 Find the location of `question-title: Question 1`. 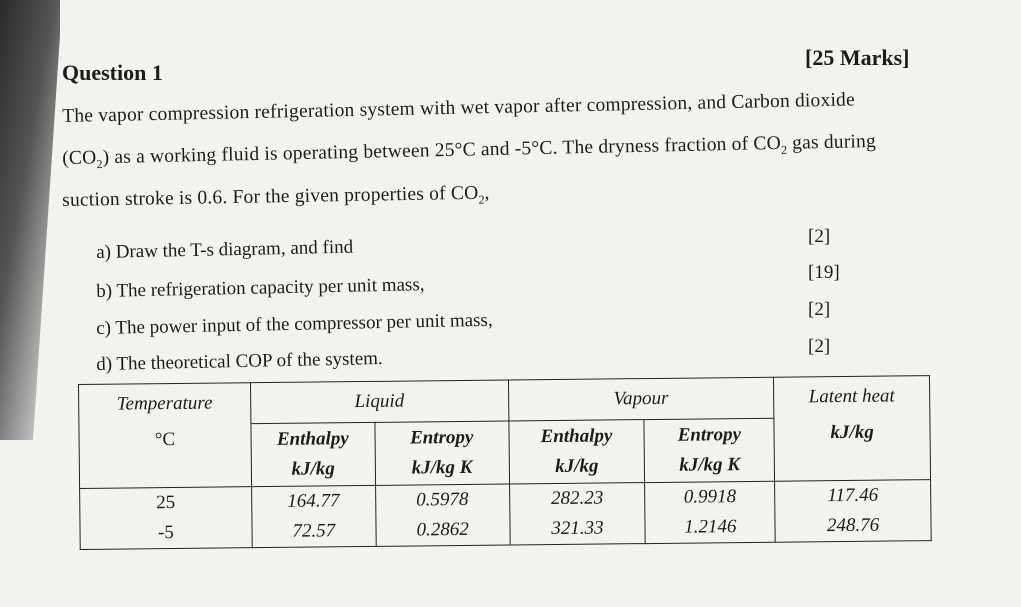

question-title: Question 1 is located at coordinates (112, 72).